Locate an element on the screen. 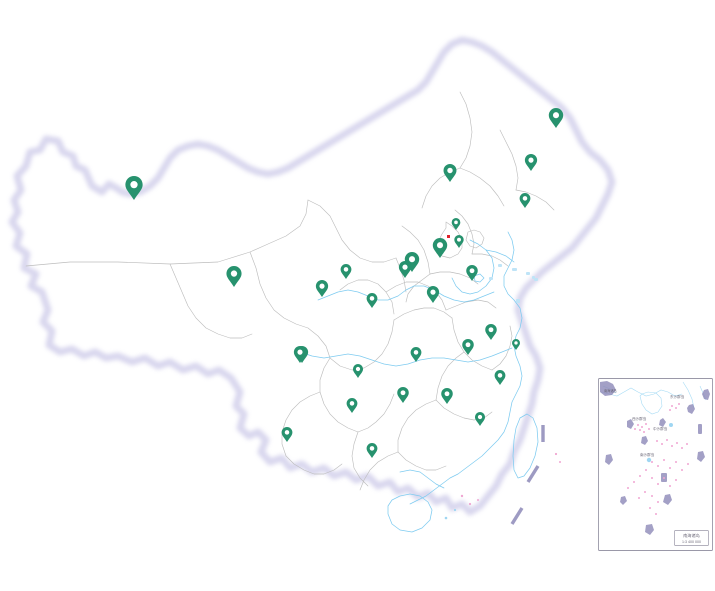 The width and height of the screenshot is (715, 591). map-marker-lanzhou: Lanzhou is located at coordinates (322, 288).